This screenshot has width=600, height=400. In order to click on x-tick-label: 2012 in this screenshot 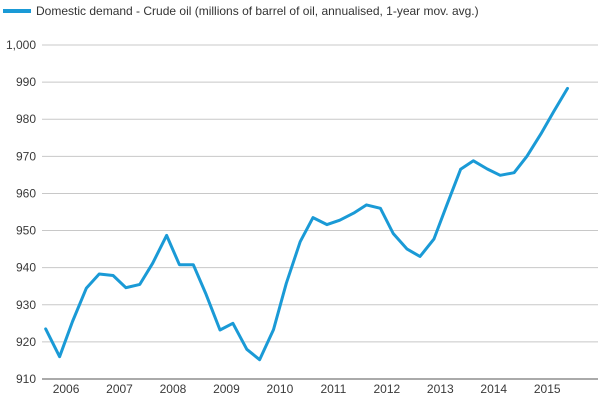, I will do `click(386, 389)`.